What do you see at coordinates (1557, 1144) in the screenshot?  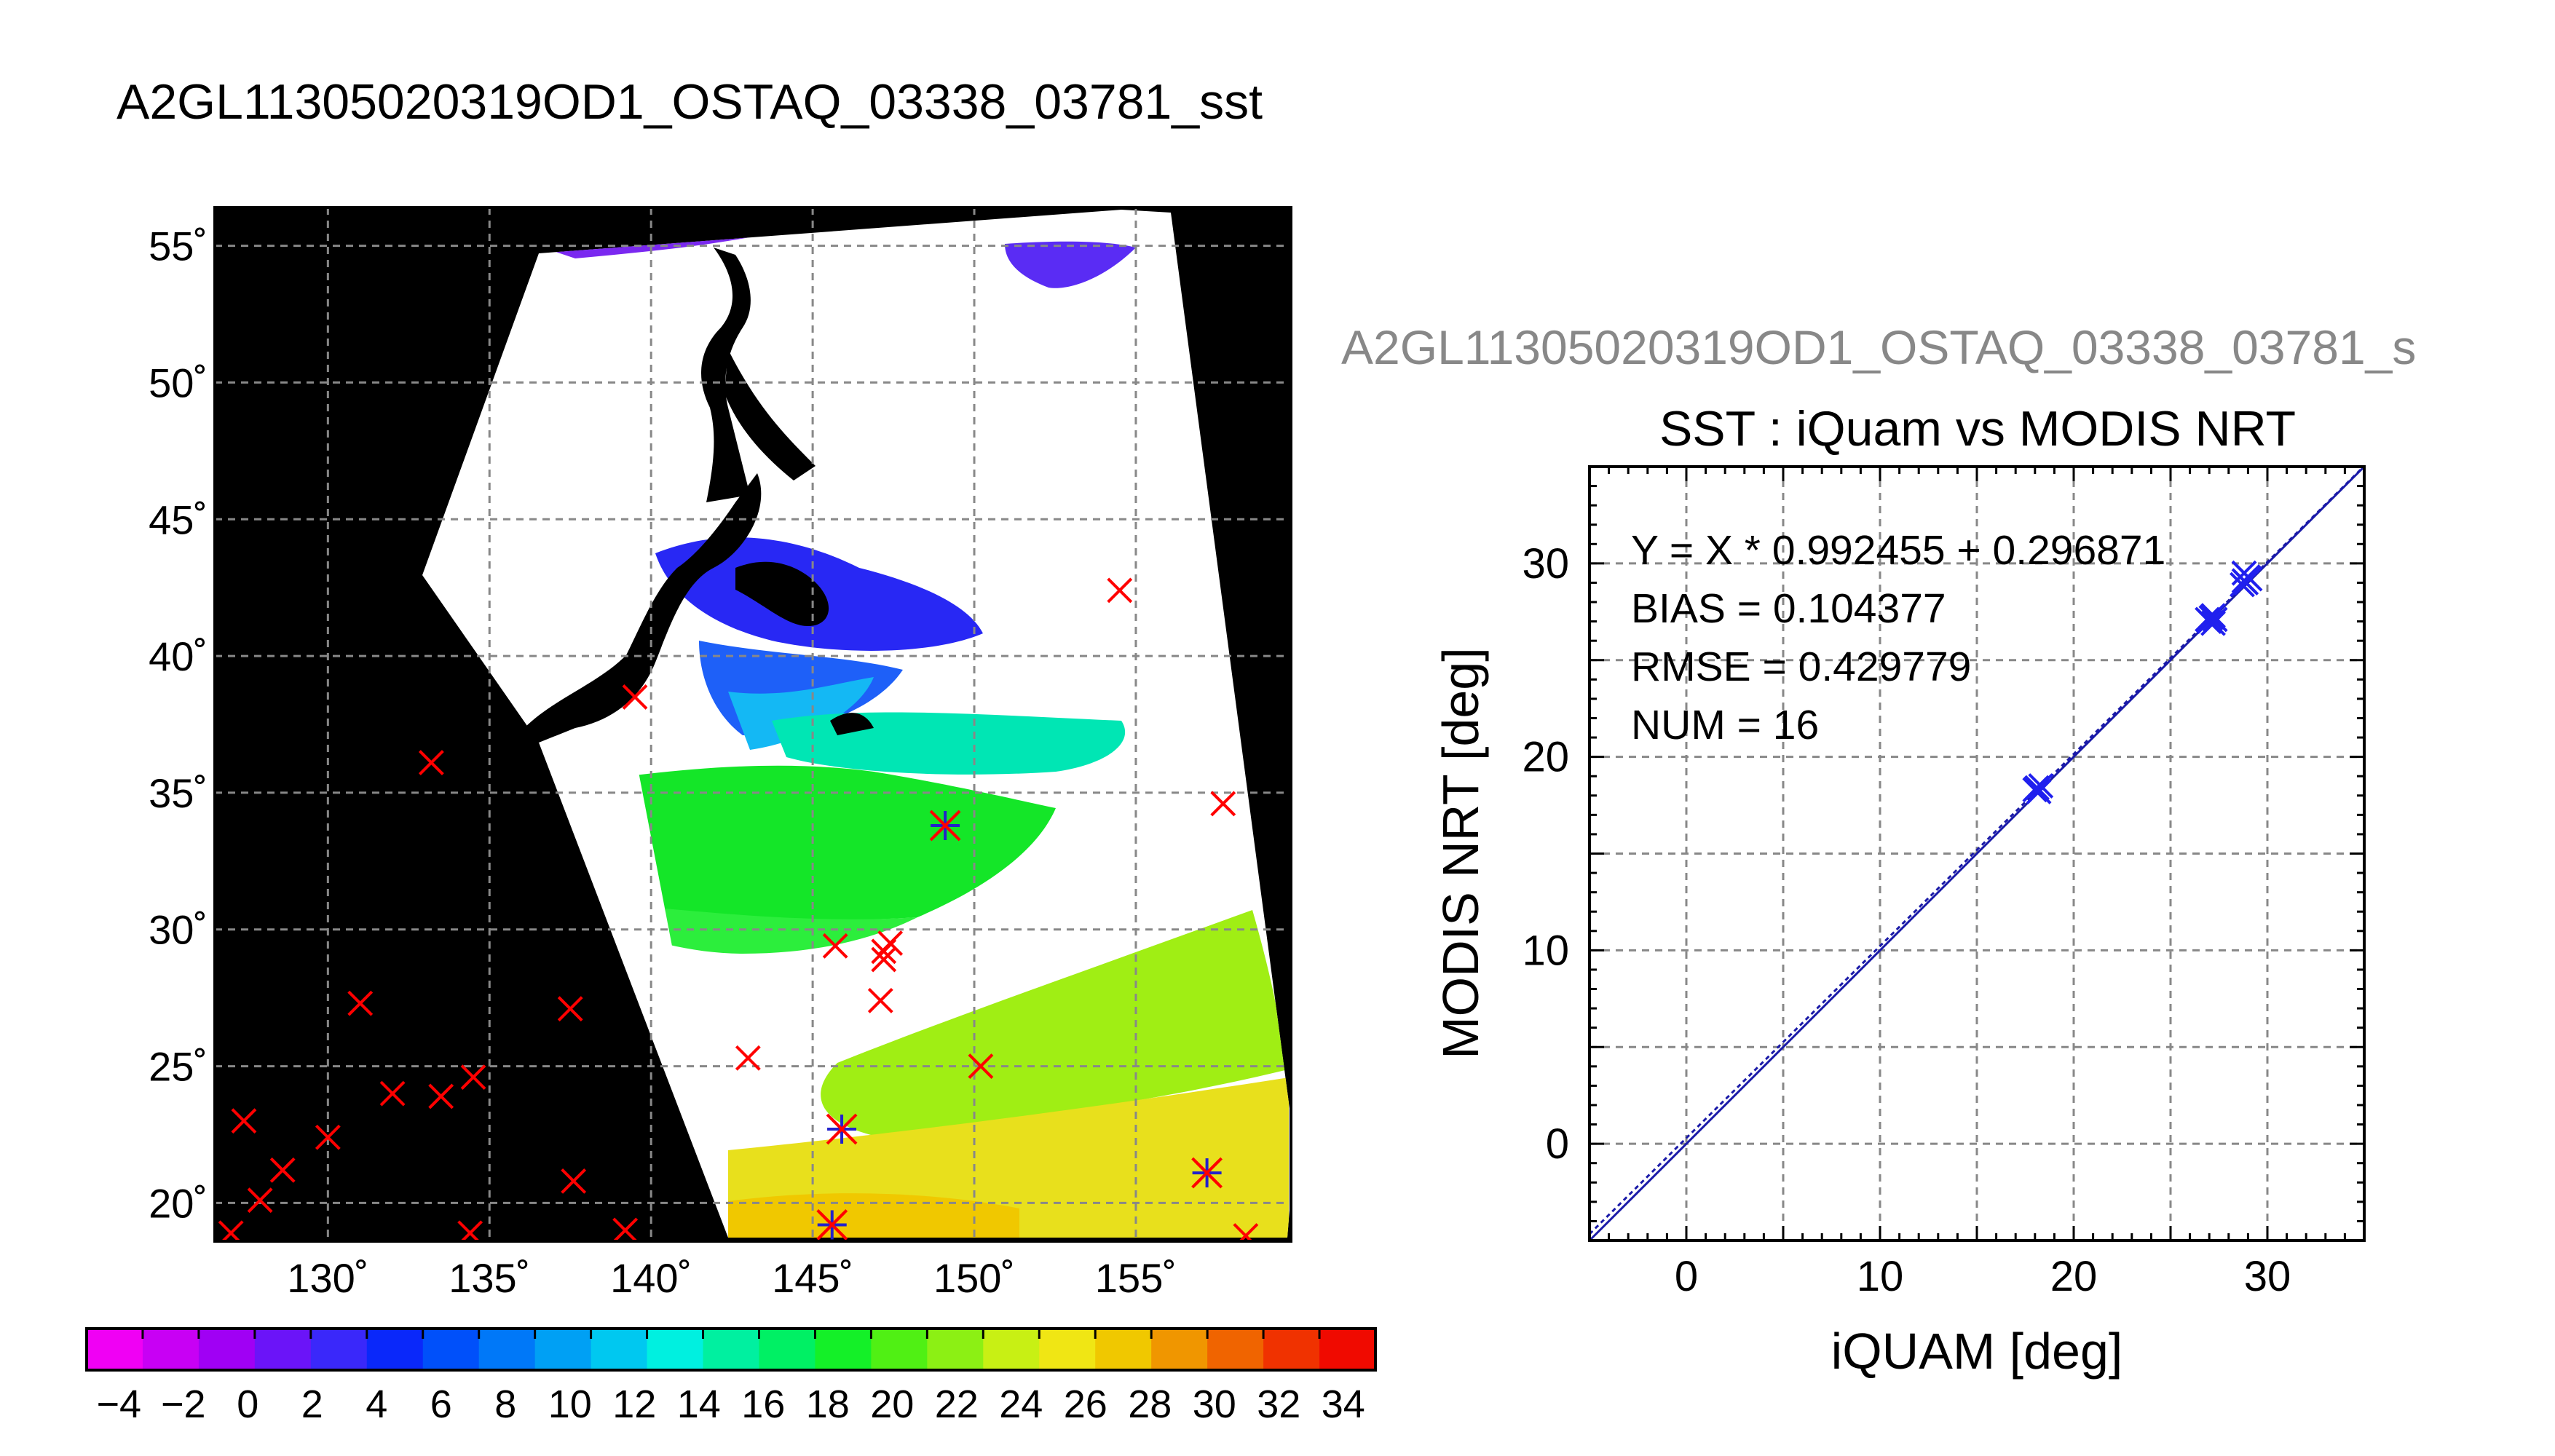 I see `y-tick-label: 0` at bounding box center [1557, 1144].